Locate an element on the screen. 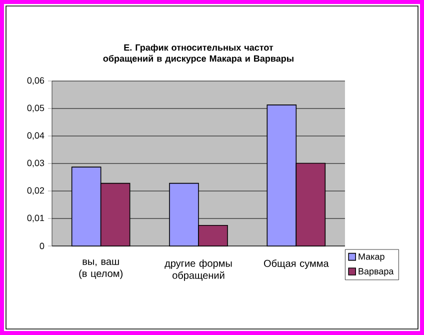  y-tick-label: 0,03 is located at coordinates (35, 164).